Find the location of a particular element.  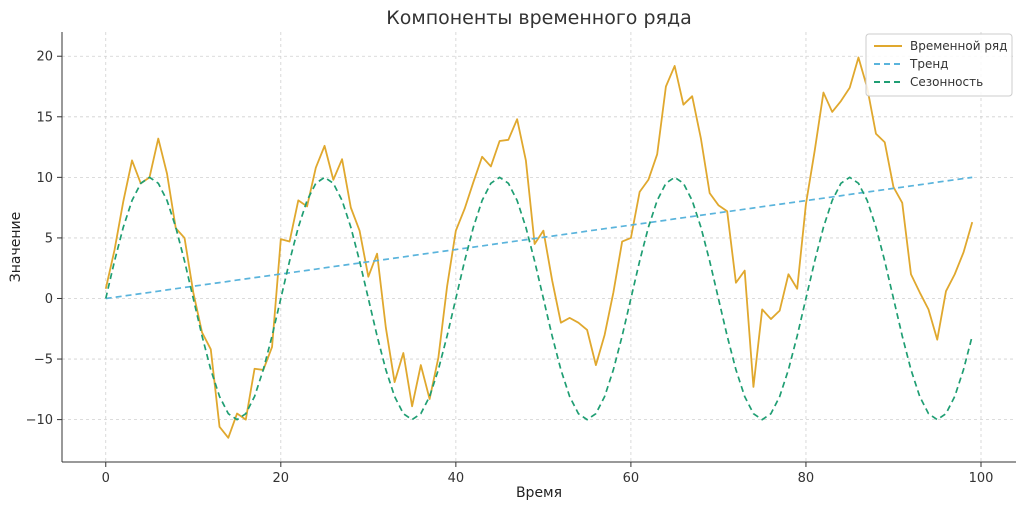

legend-box is located at coordinates (939, 65).